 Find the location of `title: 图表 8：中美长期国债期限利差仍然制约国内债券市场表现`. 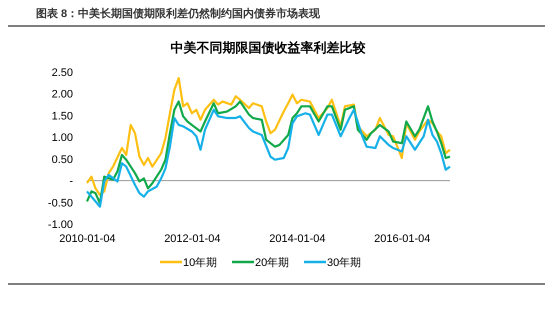

title: 图表 8：中美长期国债期限利差仍然制约国内债券市场表现 is located at coordinates (178, 14).